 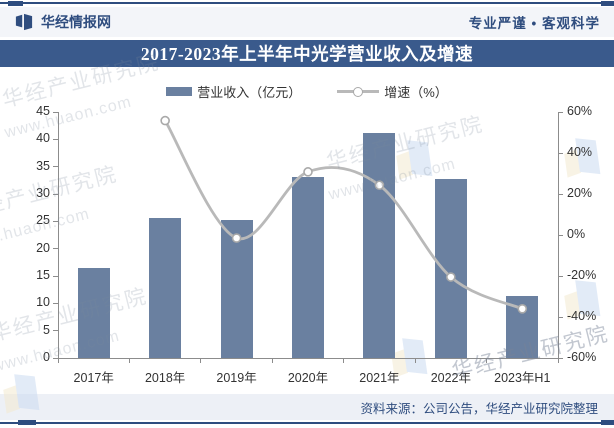 I want to click on right-axis-tick-label: 0%, so click(x=576, y=234).